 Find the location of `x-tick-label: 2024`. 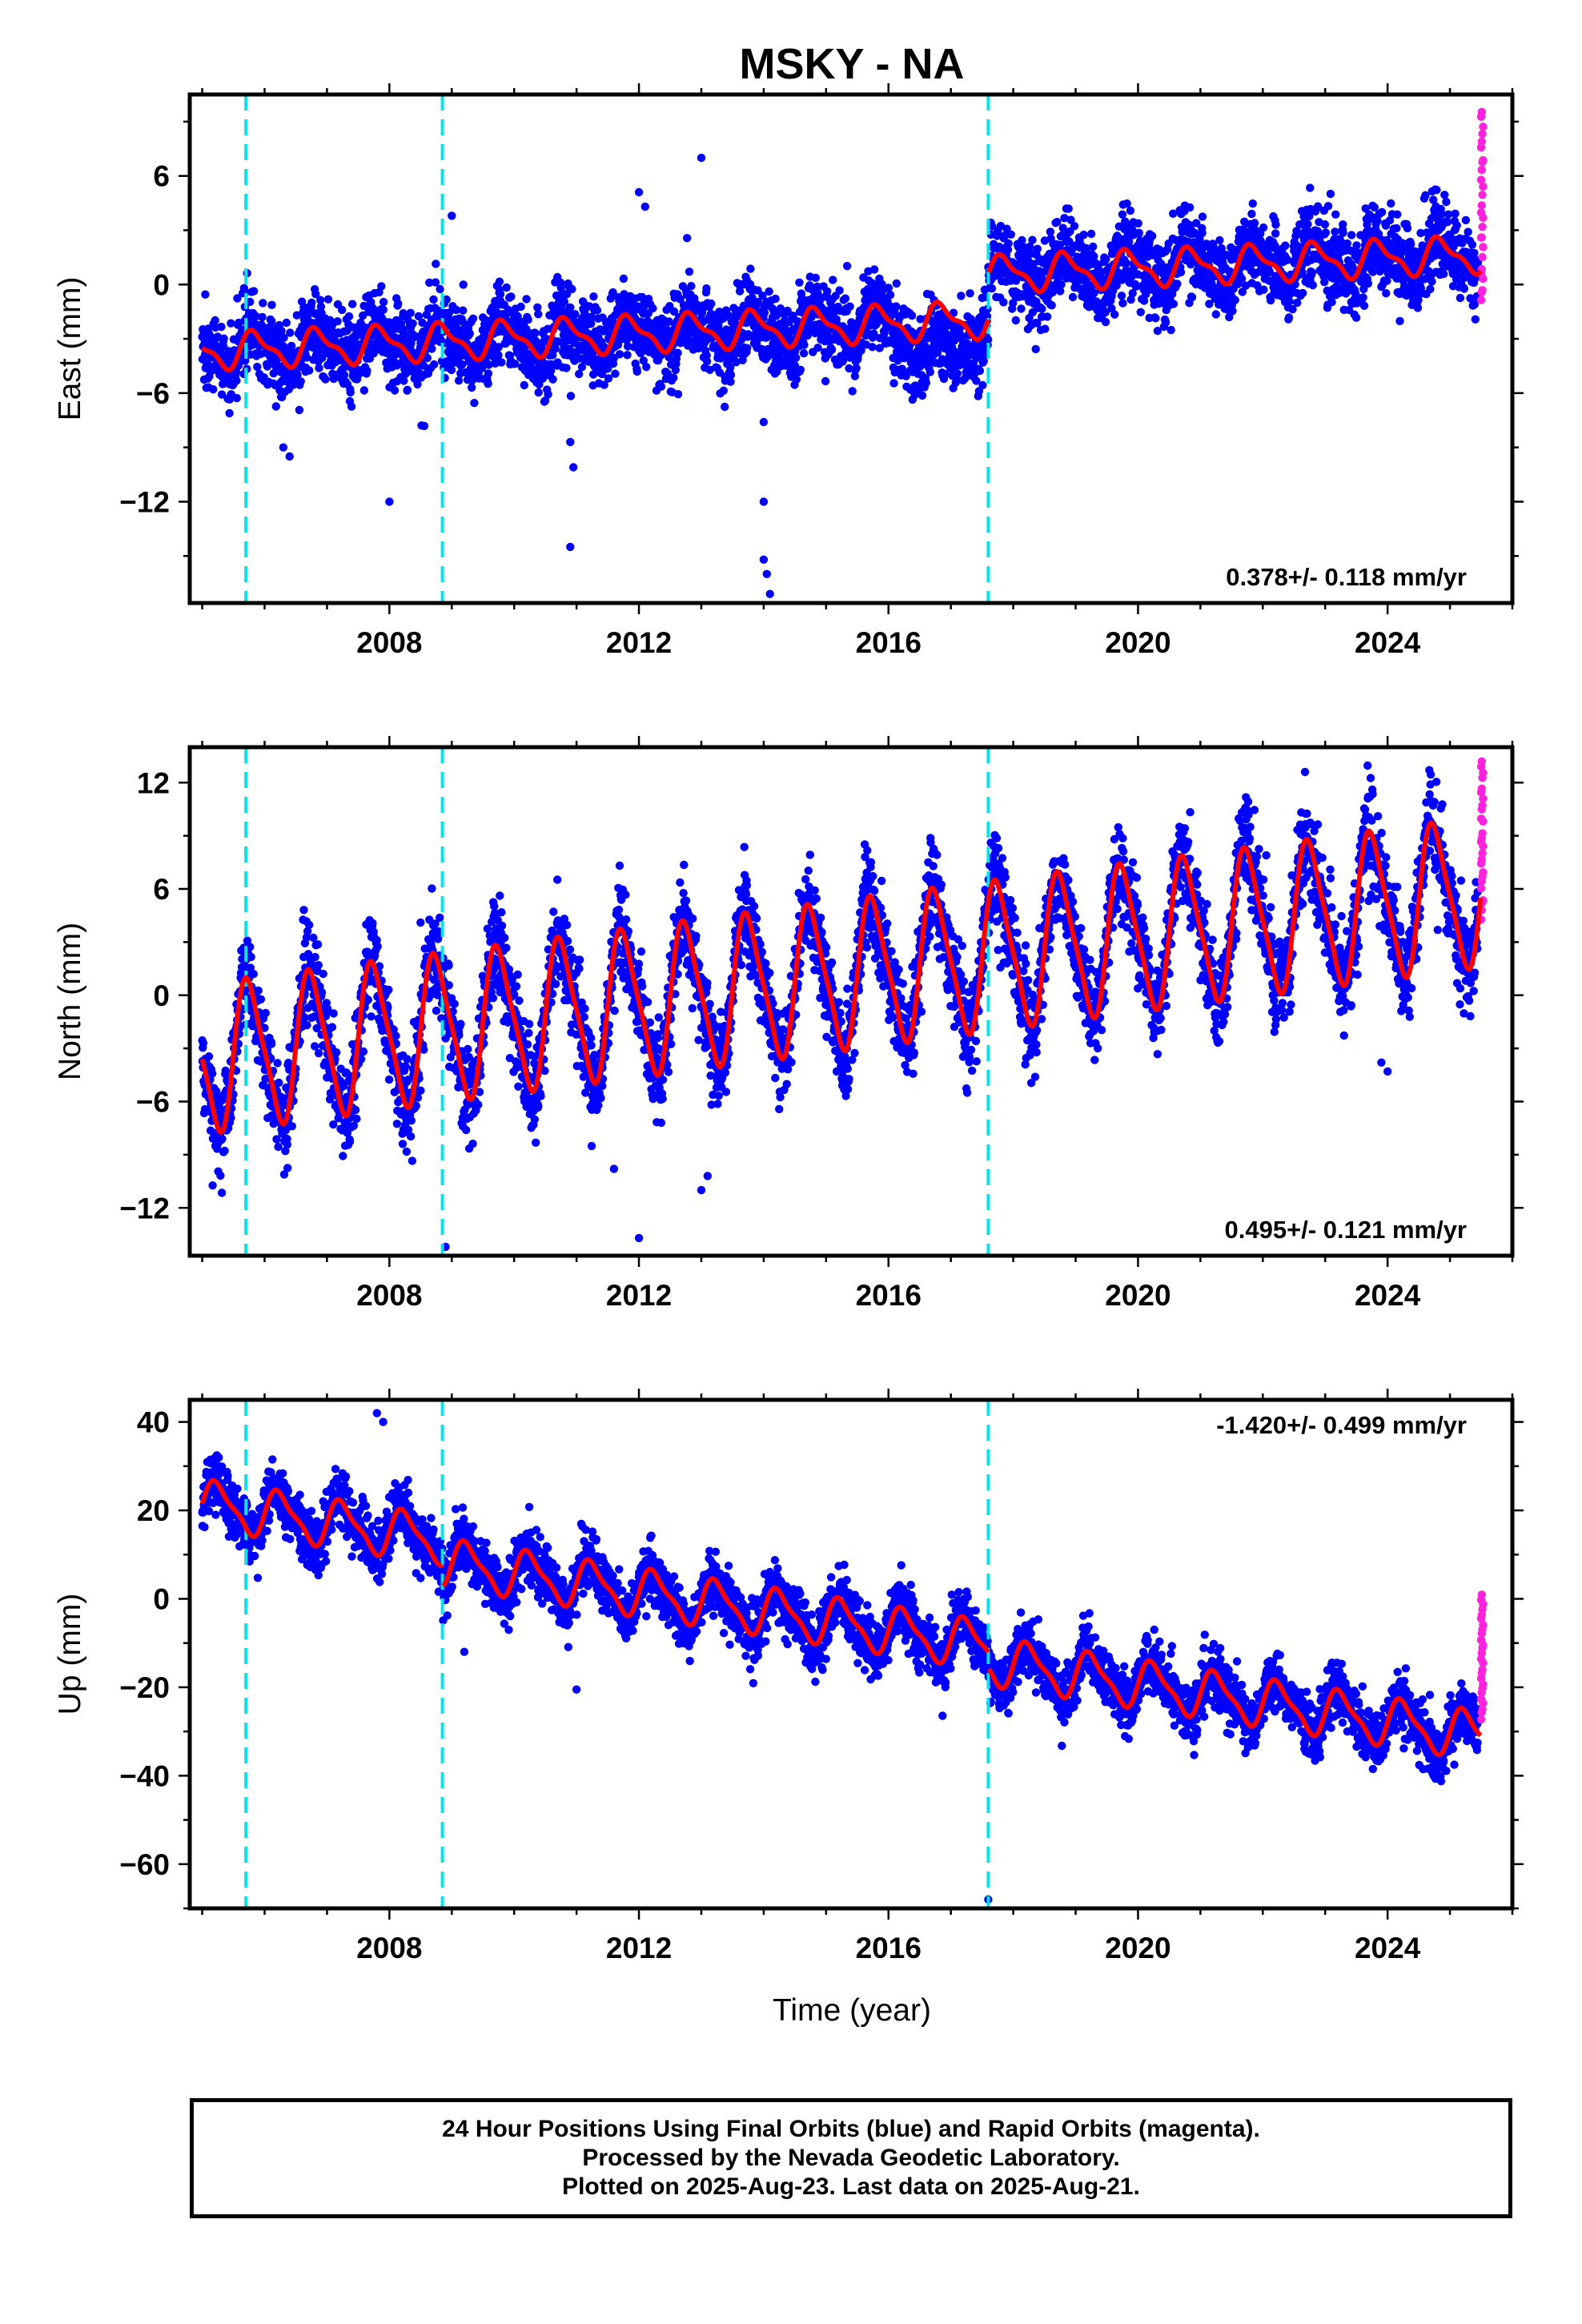

x-tick-label: 2024 is located at coordinates (1388, 1295).